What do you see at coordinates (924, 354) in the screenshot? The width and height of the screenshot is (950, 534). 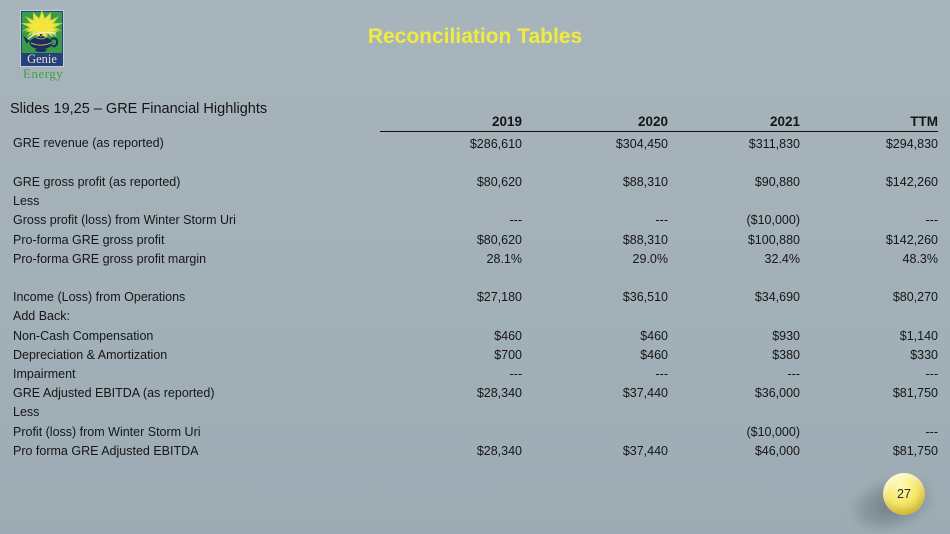 I see `cell-value: $330` at bounding box center [924, 354].